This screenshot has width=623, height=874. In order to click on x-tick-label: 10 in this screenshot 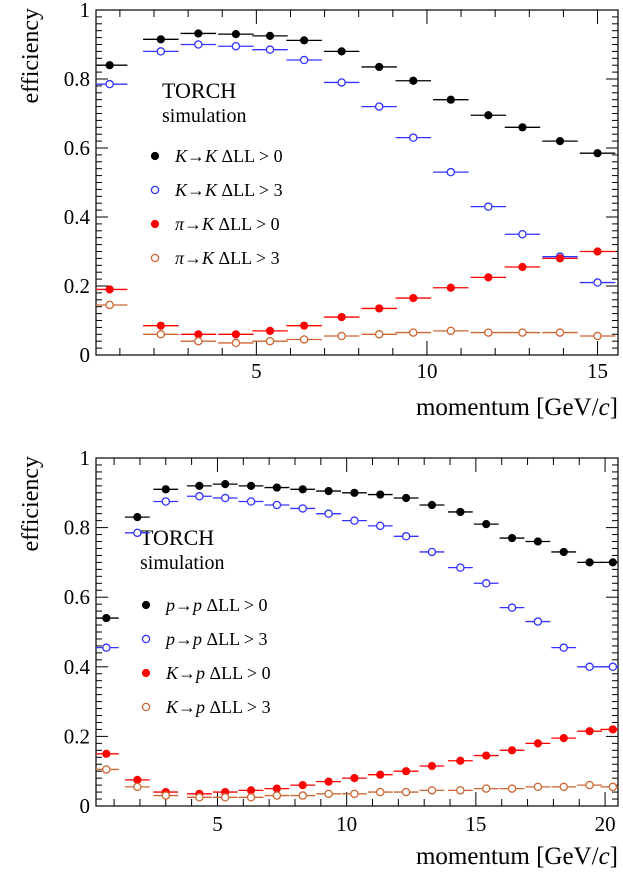, I will do `click(346, 824)`.